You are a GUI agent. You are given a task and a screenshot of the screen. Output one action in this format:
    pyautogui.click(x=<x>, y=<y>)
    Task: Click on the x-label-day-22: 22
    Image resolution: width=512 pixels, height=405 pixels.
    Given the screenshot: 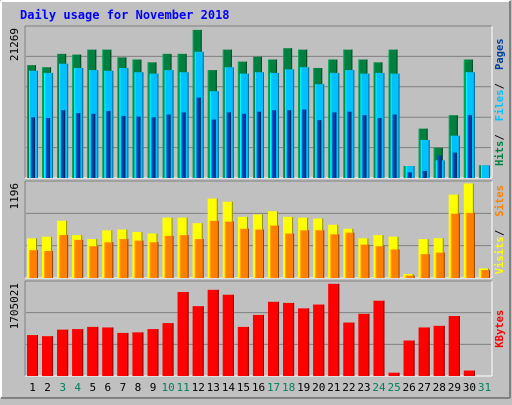 What is the action you would take?
    pyautogui.click(x=348, y=387)
    